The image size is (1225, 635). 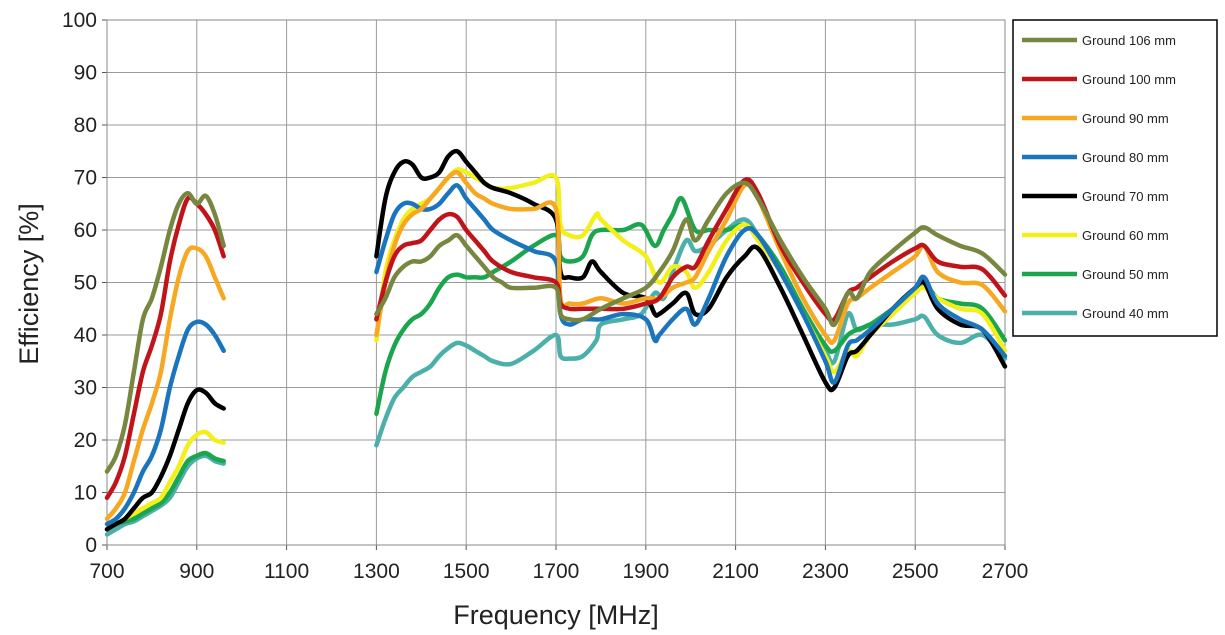 I want to click on y-tick-label: 60, so click(x=85, y=230).